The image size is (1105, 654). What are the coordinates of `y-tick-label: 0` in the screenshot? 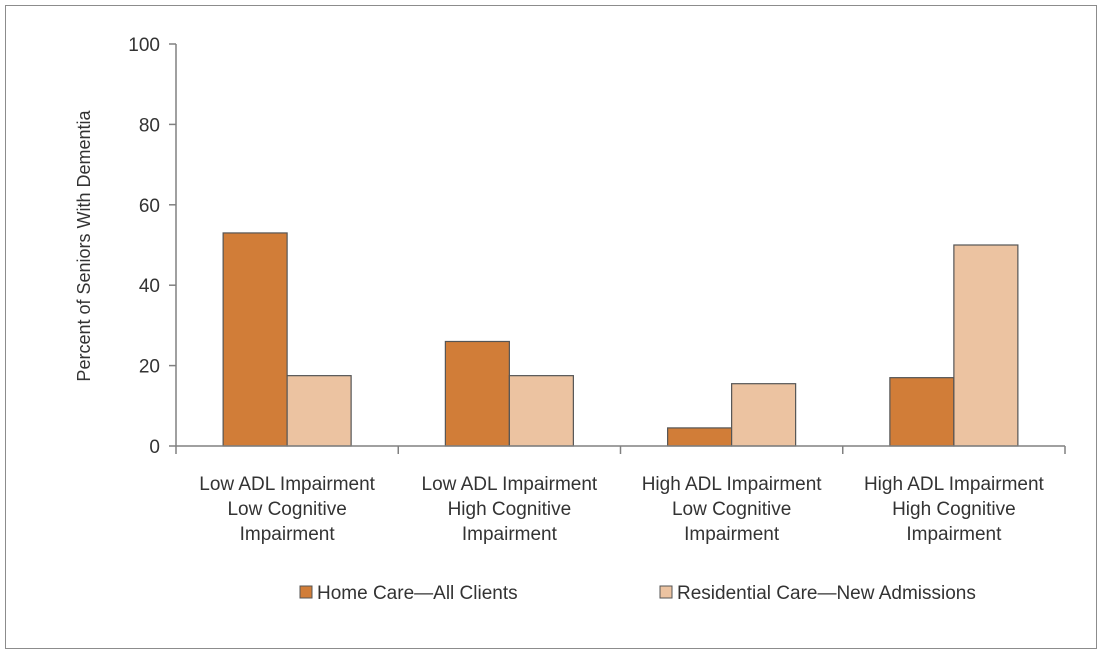 It's located at (154, 447).